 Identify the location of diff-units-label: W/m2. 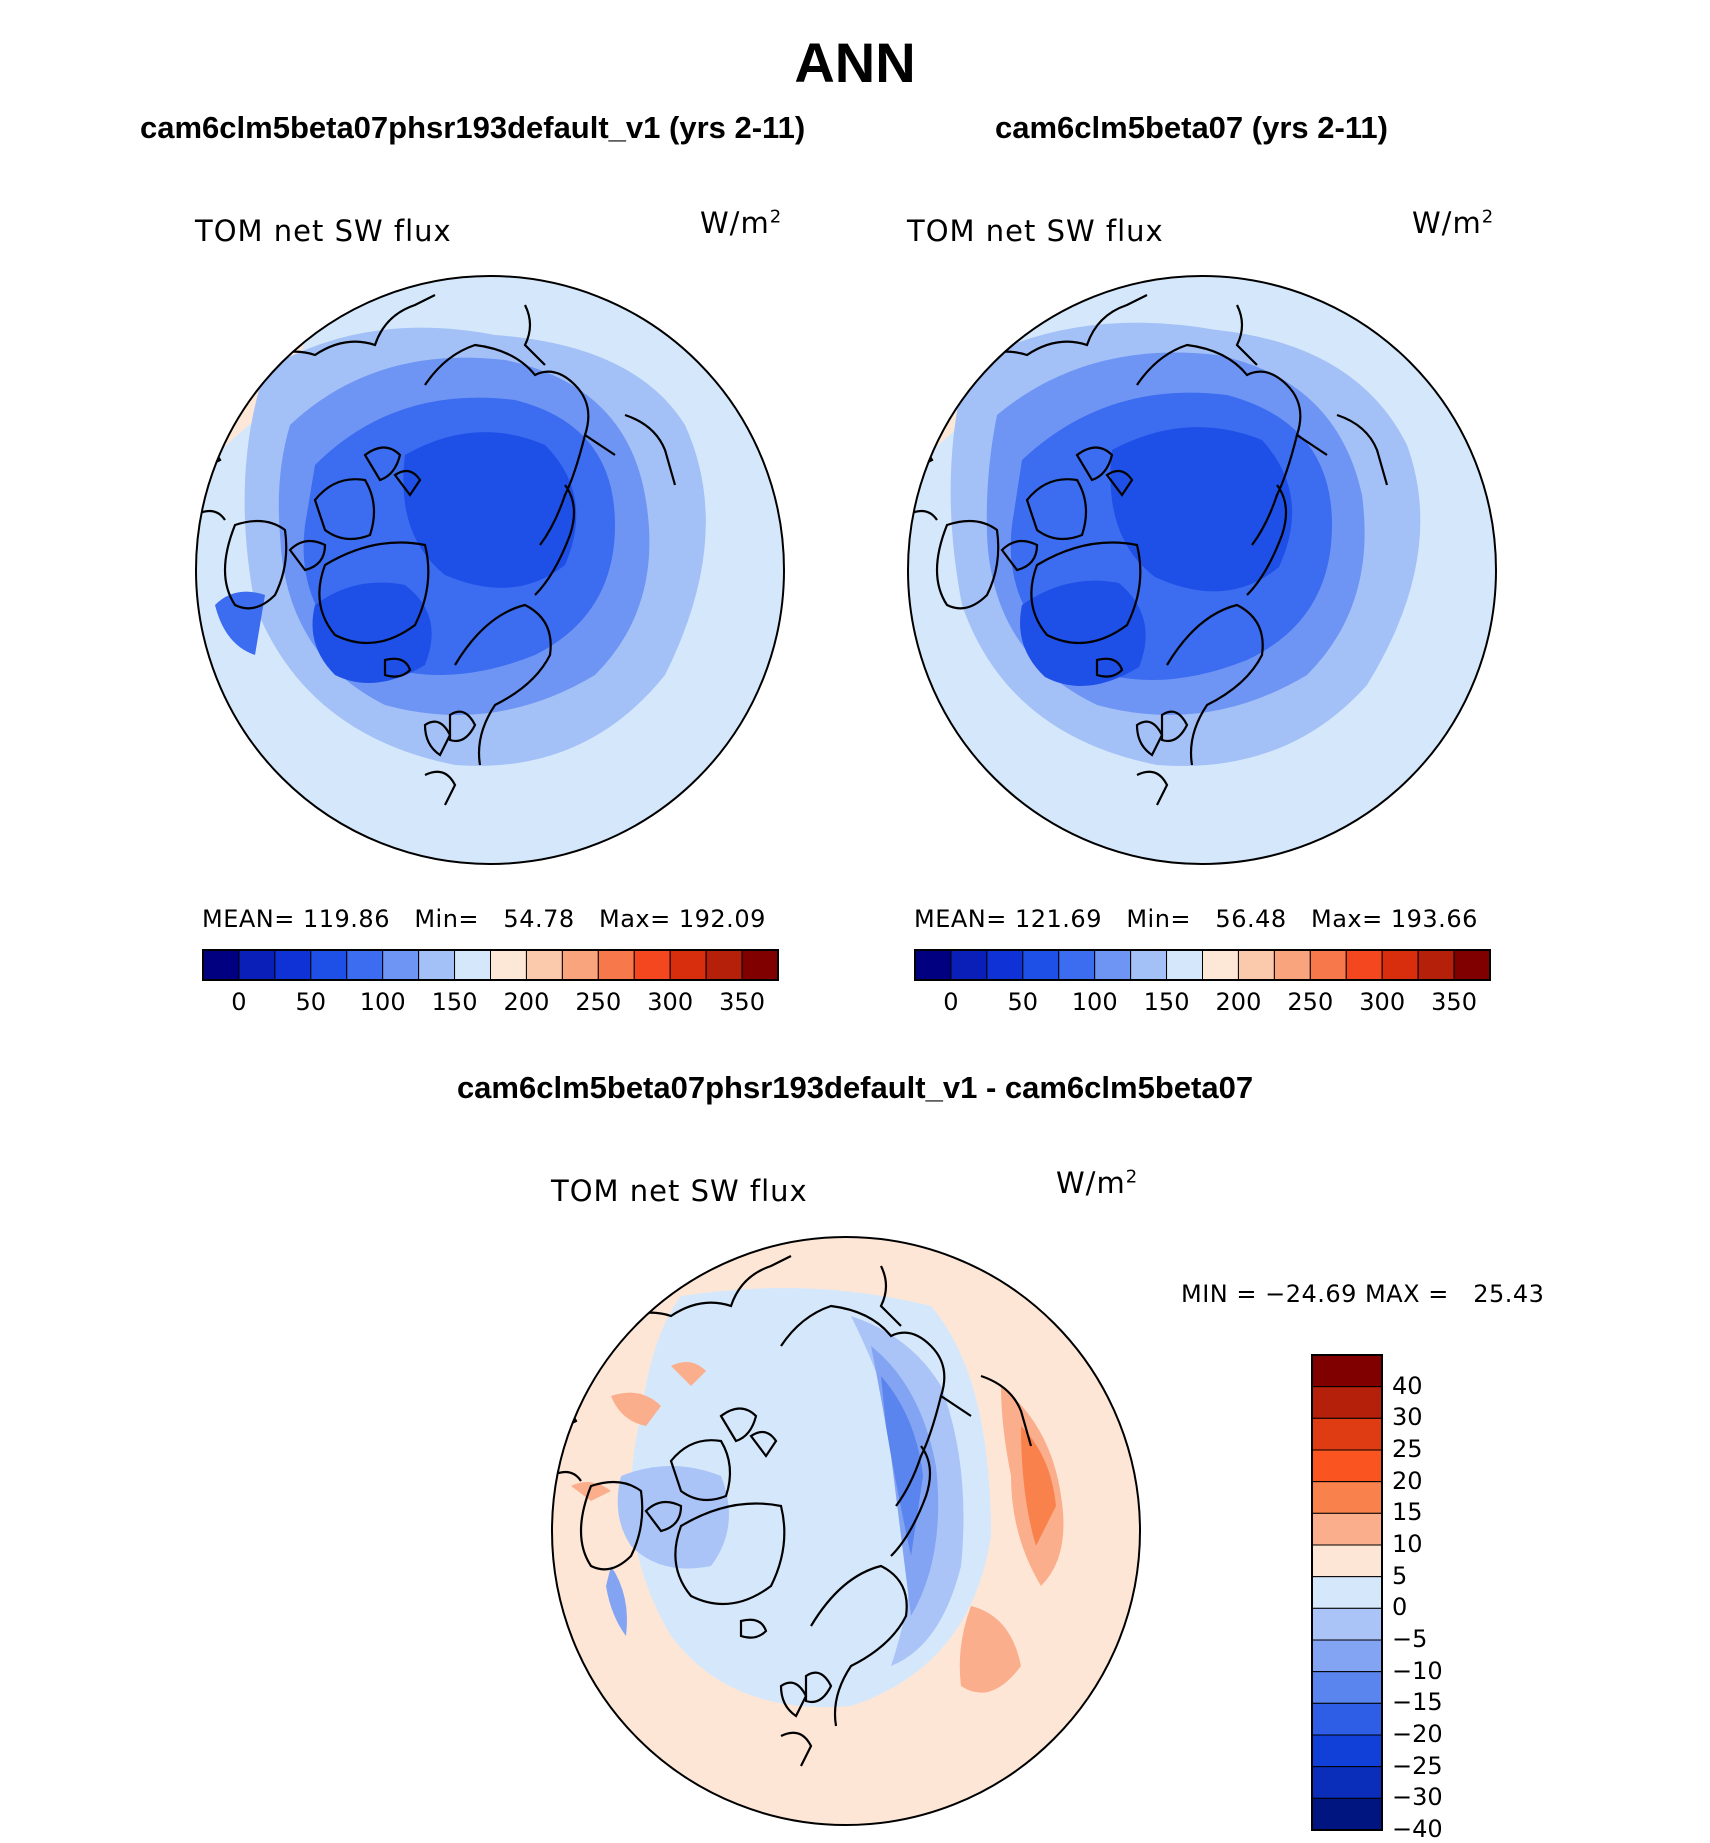
(1097, 1183).